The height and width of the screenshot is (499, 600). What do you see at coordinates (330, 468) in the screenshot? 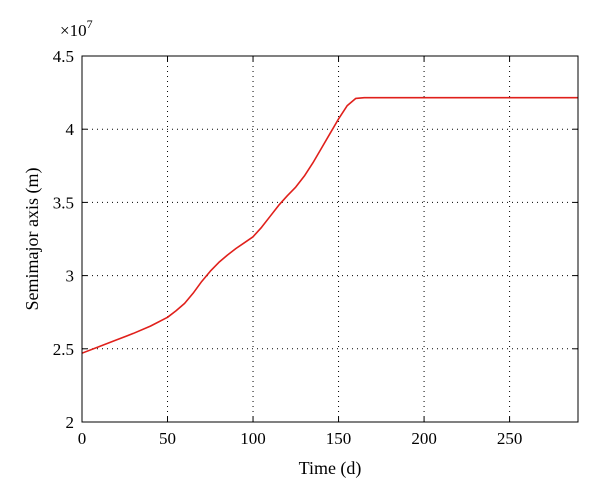
I see `x-axis-label: Time (d)` at bounding box center [330, 468].